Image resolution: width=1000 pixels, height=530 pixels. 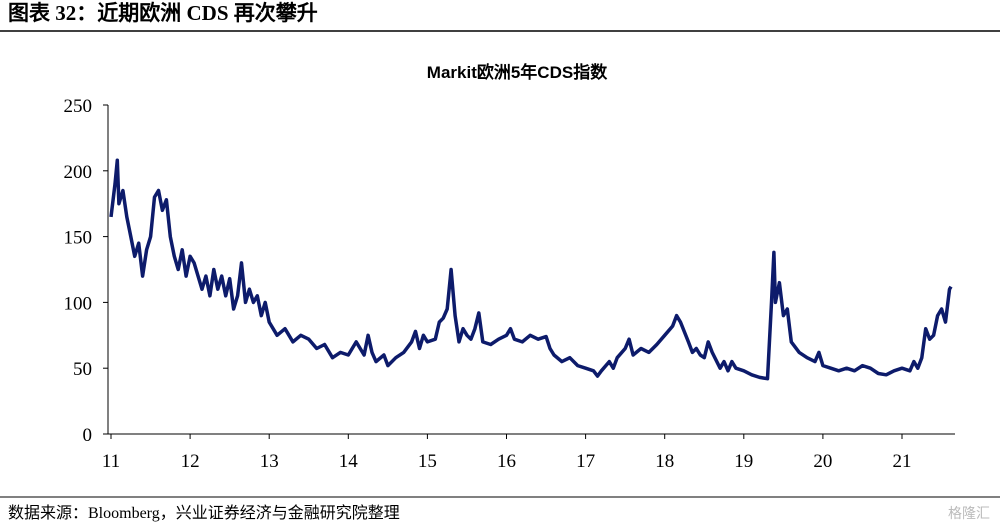 I want to click on x-tick-label: 12, so click(x=190, y=461).